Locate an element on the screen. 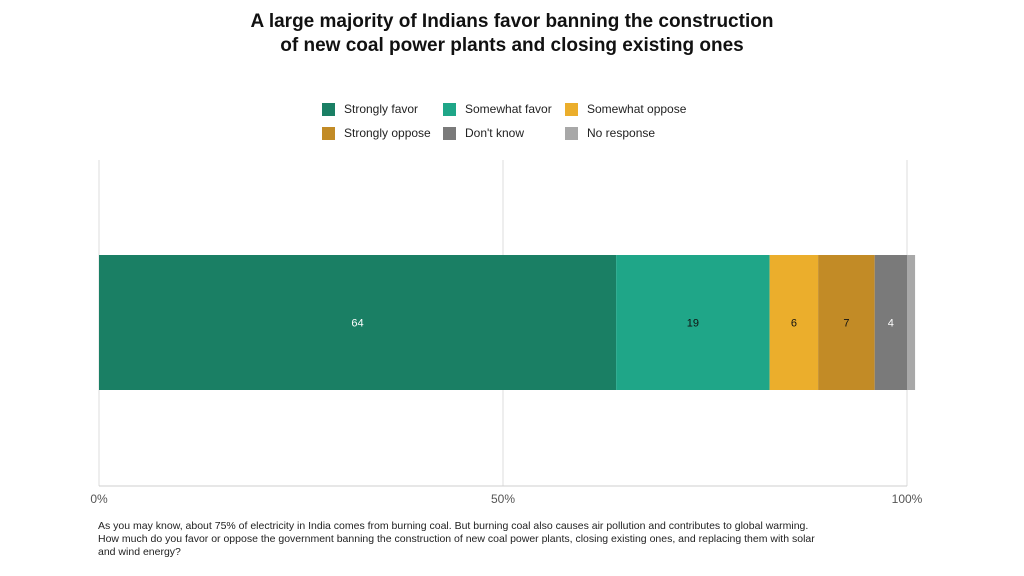 This screenshot has width=1024, height=576. x-tick-label: 100% is located at coordinates (907, 499).